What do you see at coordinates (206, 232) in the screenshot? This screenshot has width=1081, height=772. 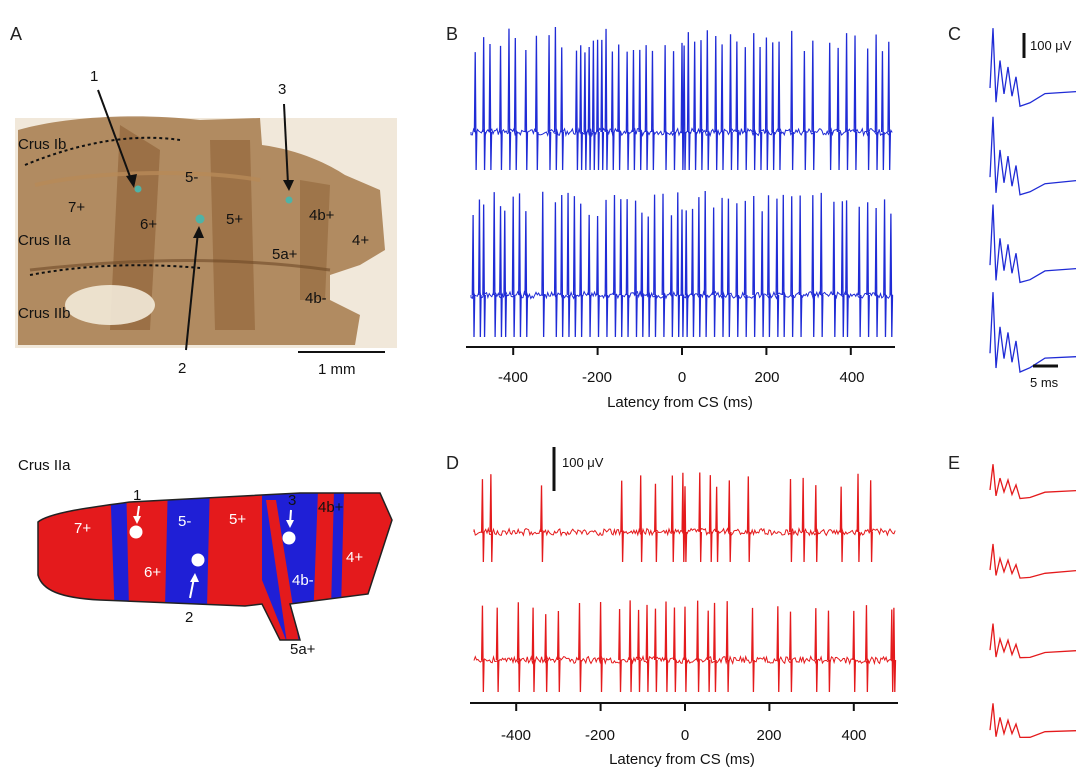 I see `histology-section` at bounding box center [206, 232].